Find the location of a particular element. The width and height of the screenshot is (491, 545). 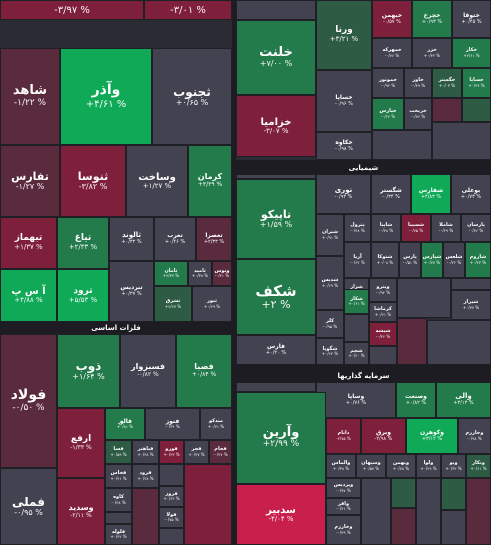

tile-tiagh: تیاغ +۲/۳۳ % is located at coordinates (83, 243).